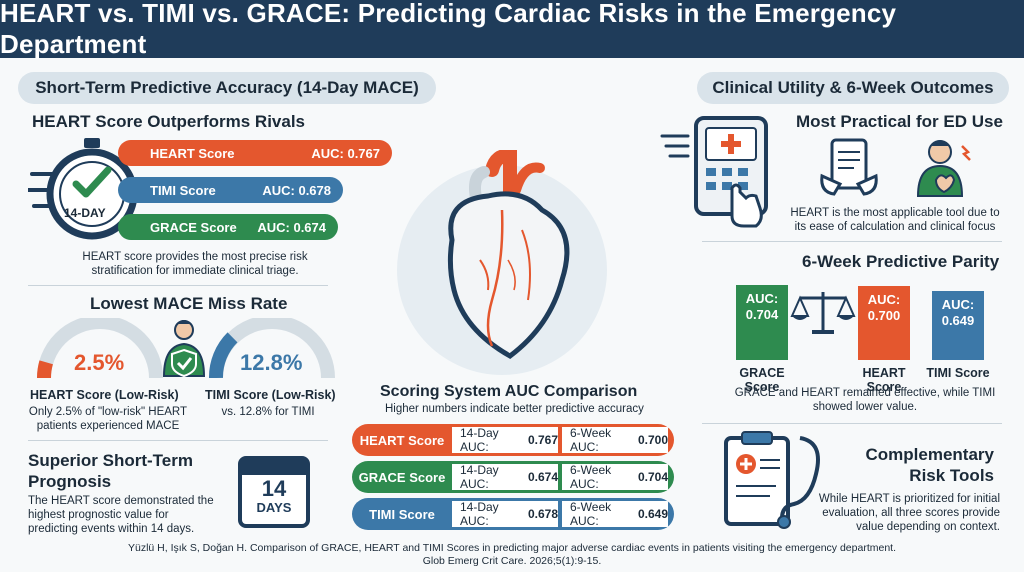 Image resolution: width=1024 pixels, height=572 pixels. I want to click on heart-illustration, so click(502, 264).